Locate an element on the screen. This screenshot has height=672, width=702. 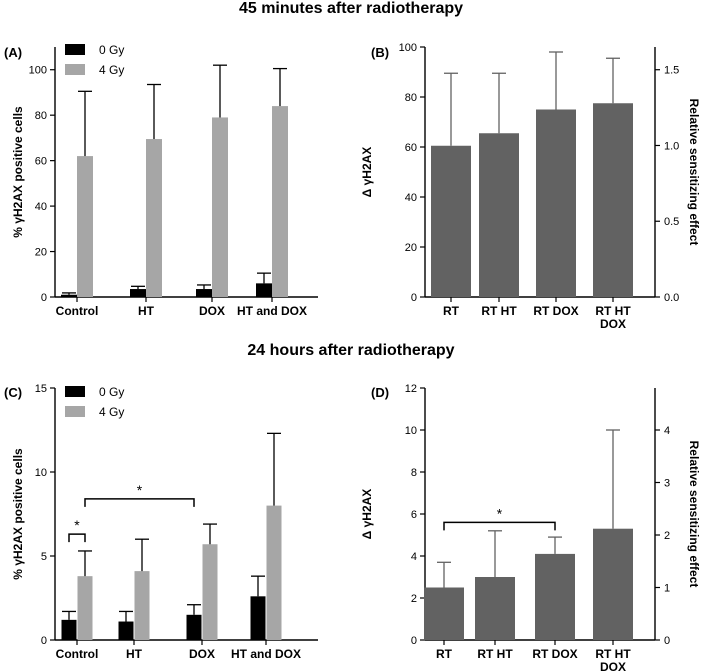
panel-c-category-label: HT is located at coordinates (134, 654).